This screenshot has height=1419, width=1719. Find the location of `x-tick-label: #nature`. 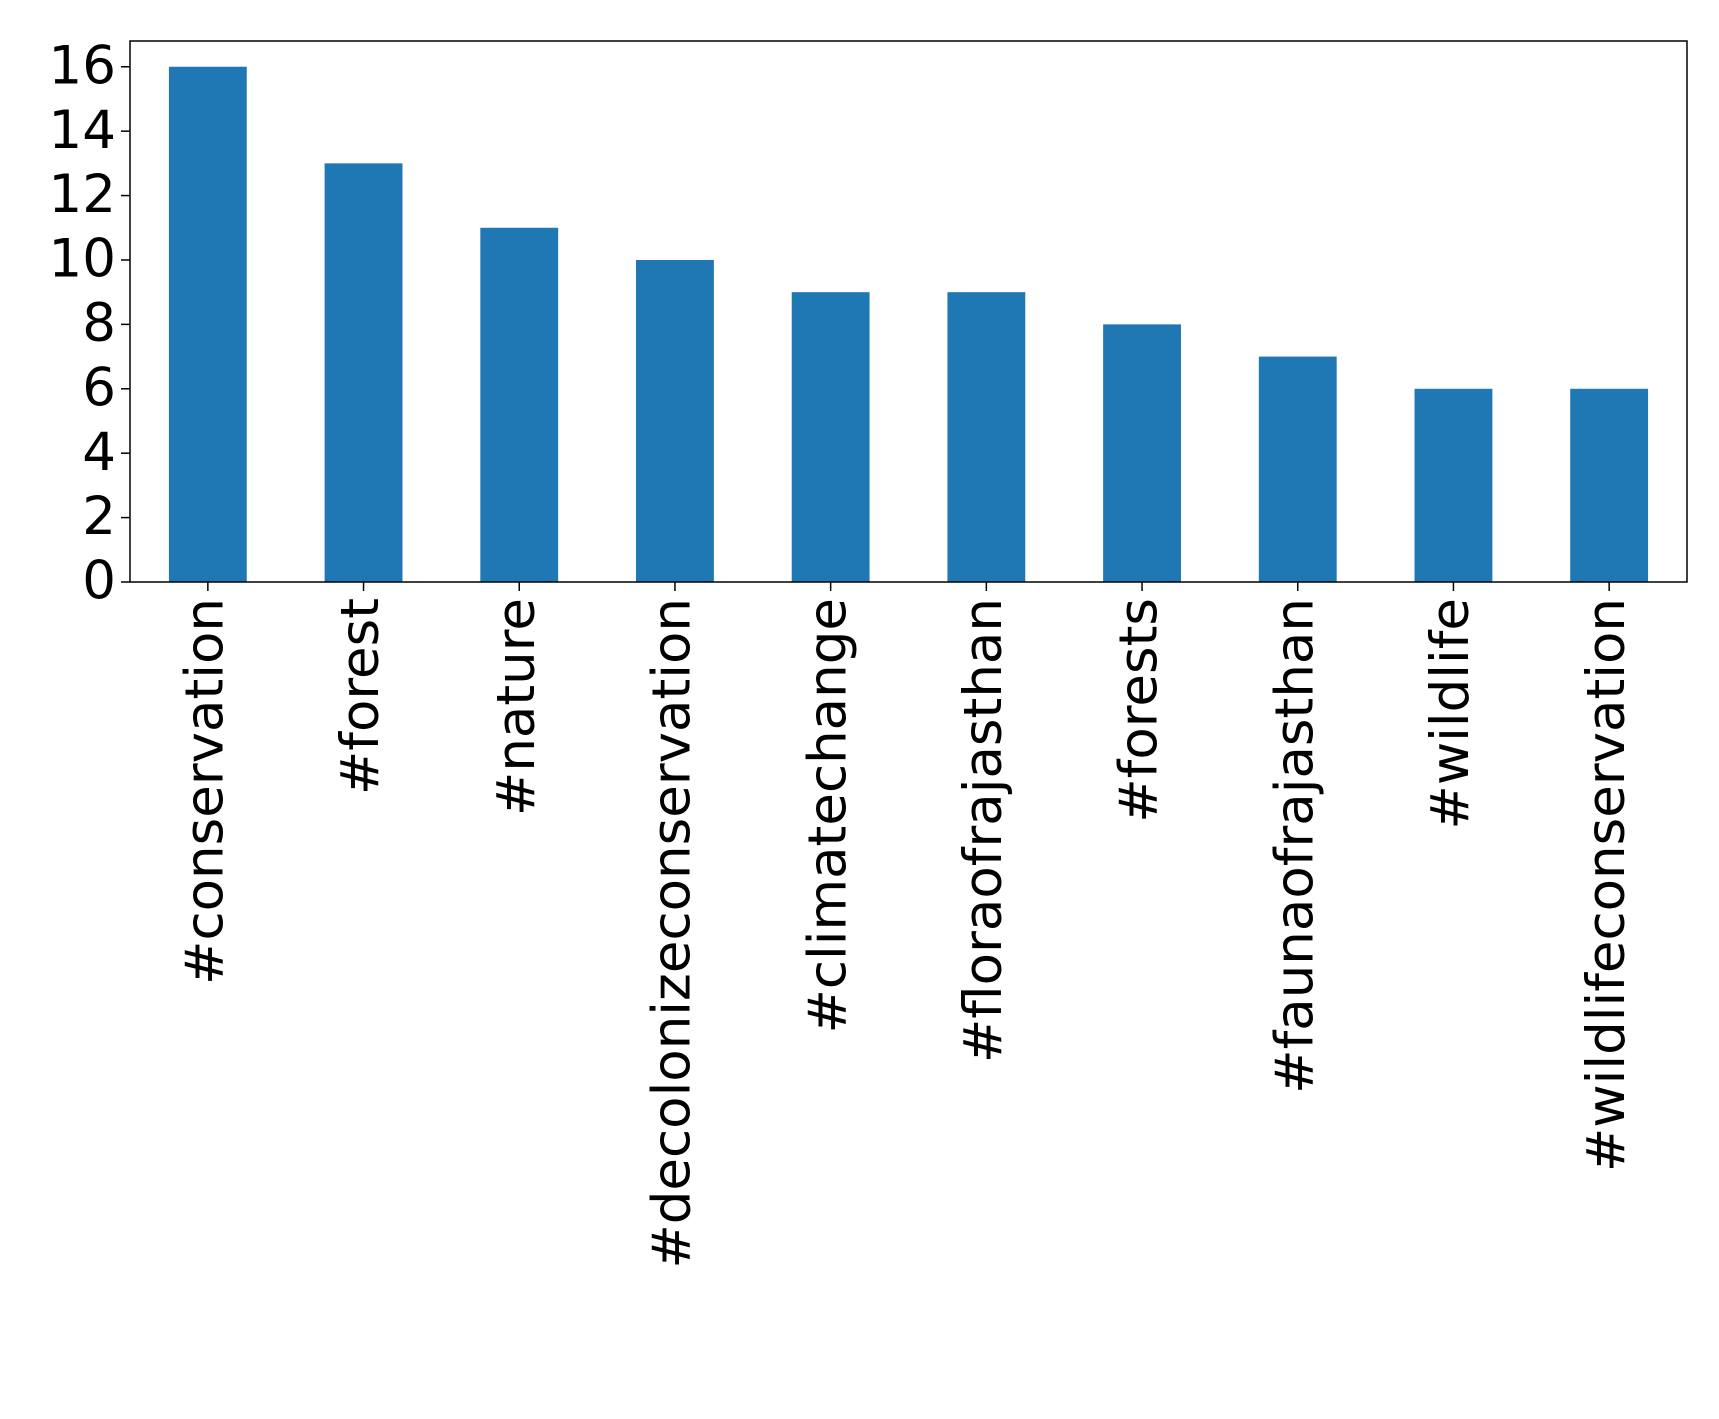

x-tick-label: #nature is located at coordinates (516, 707).